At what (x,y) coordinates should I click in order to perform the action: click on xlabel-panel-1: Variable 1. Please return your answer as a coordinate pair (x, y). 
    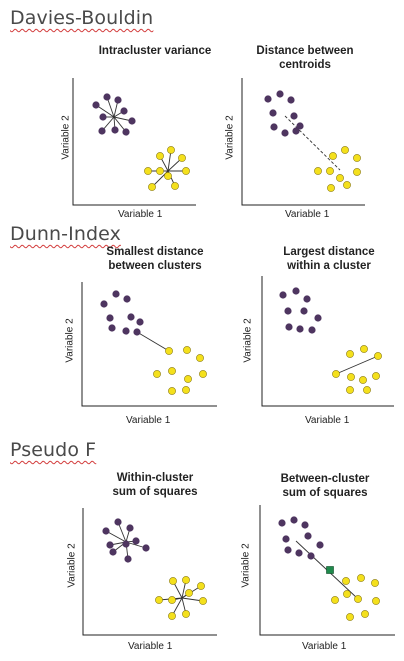
    Looking at the image, I should click on (140, 214).